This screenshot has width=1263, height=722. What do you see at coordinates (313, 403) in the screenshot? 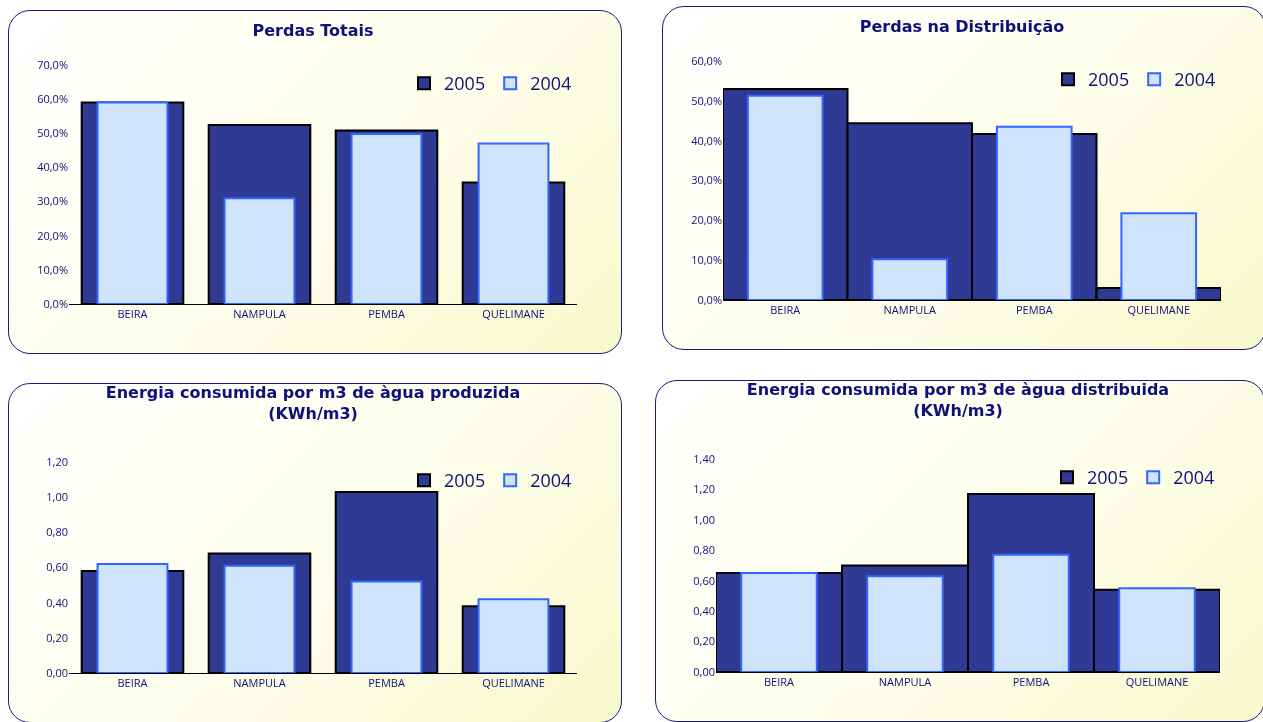
I see `chart-title: Energia consumida por m3 de àgua produzida (KWh/m3)` at bounding box center [313, 403].